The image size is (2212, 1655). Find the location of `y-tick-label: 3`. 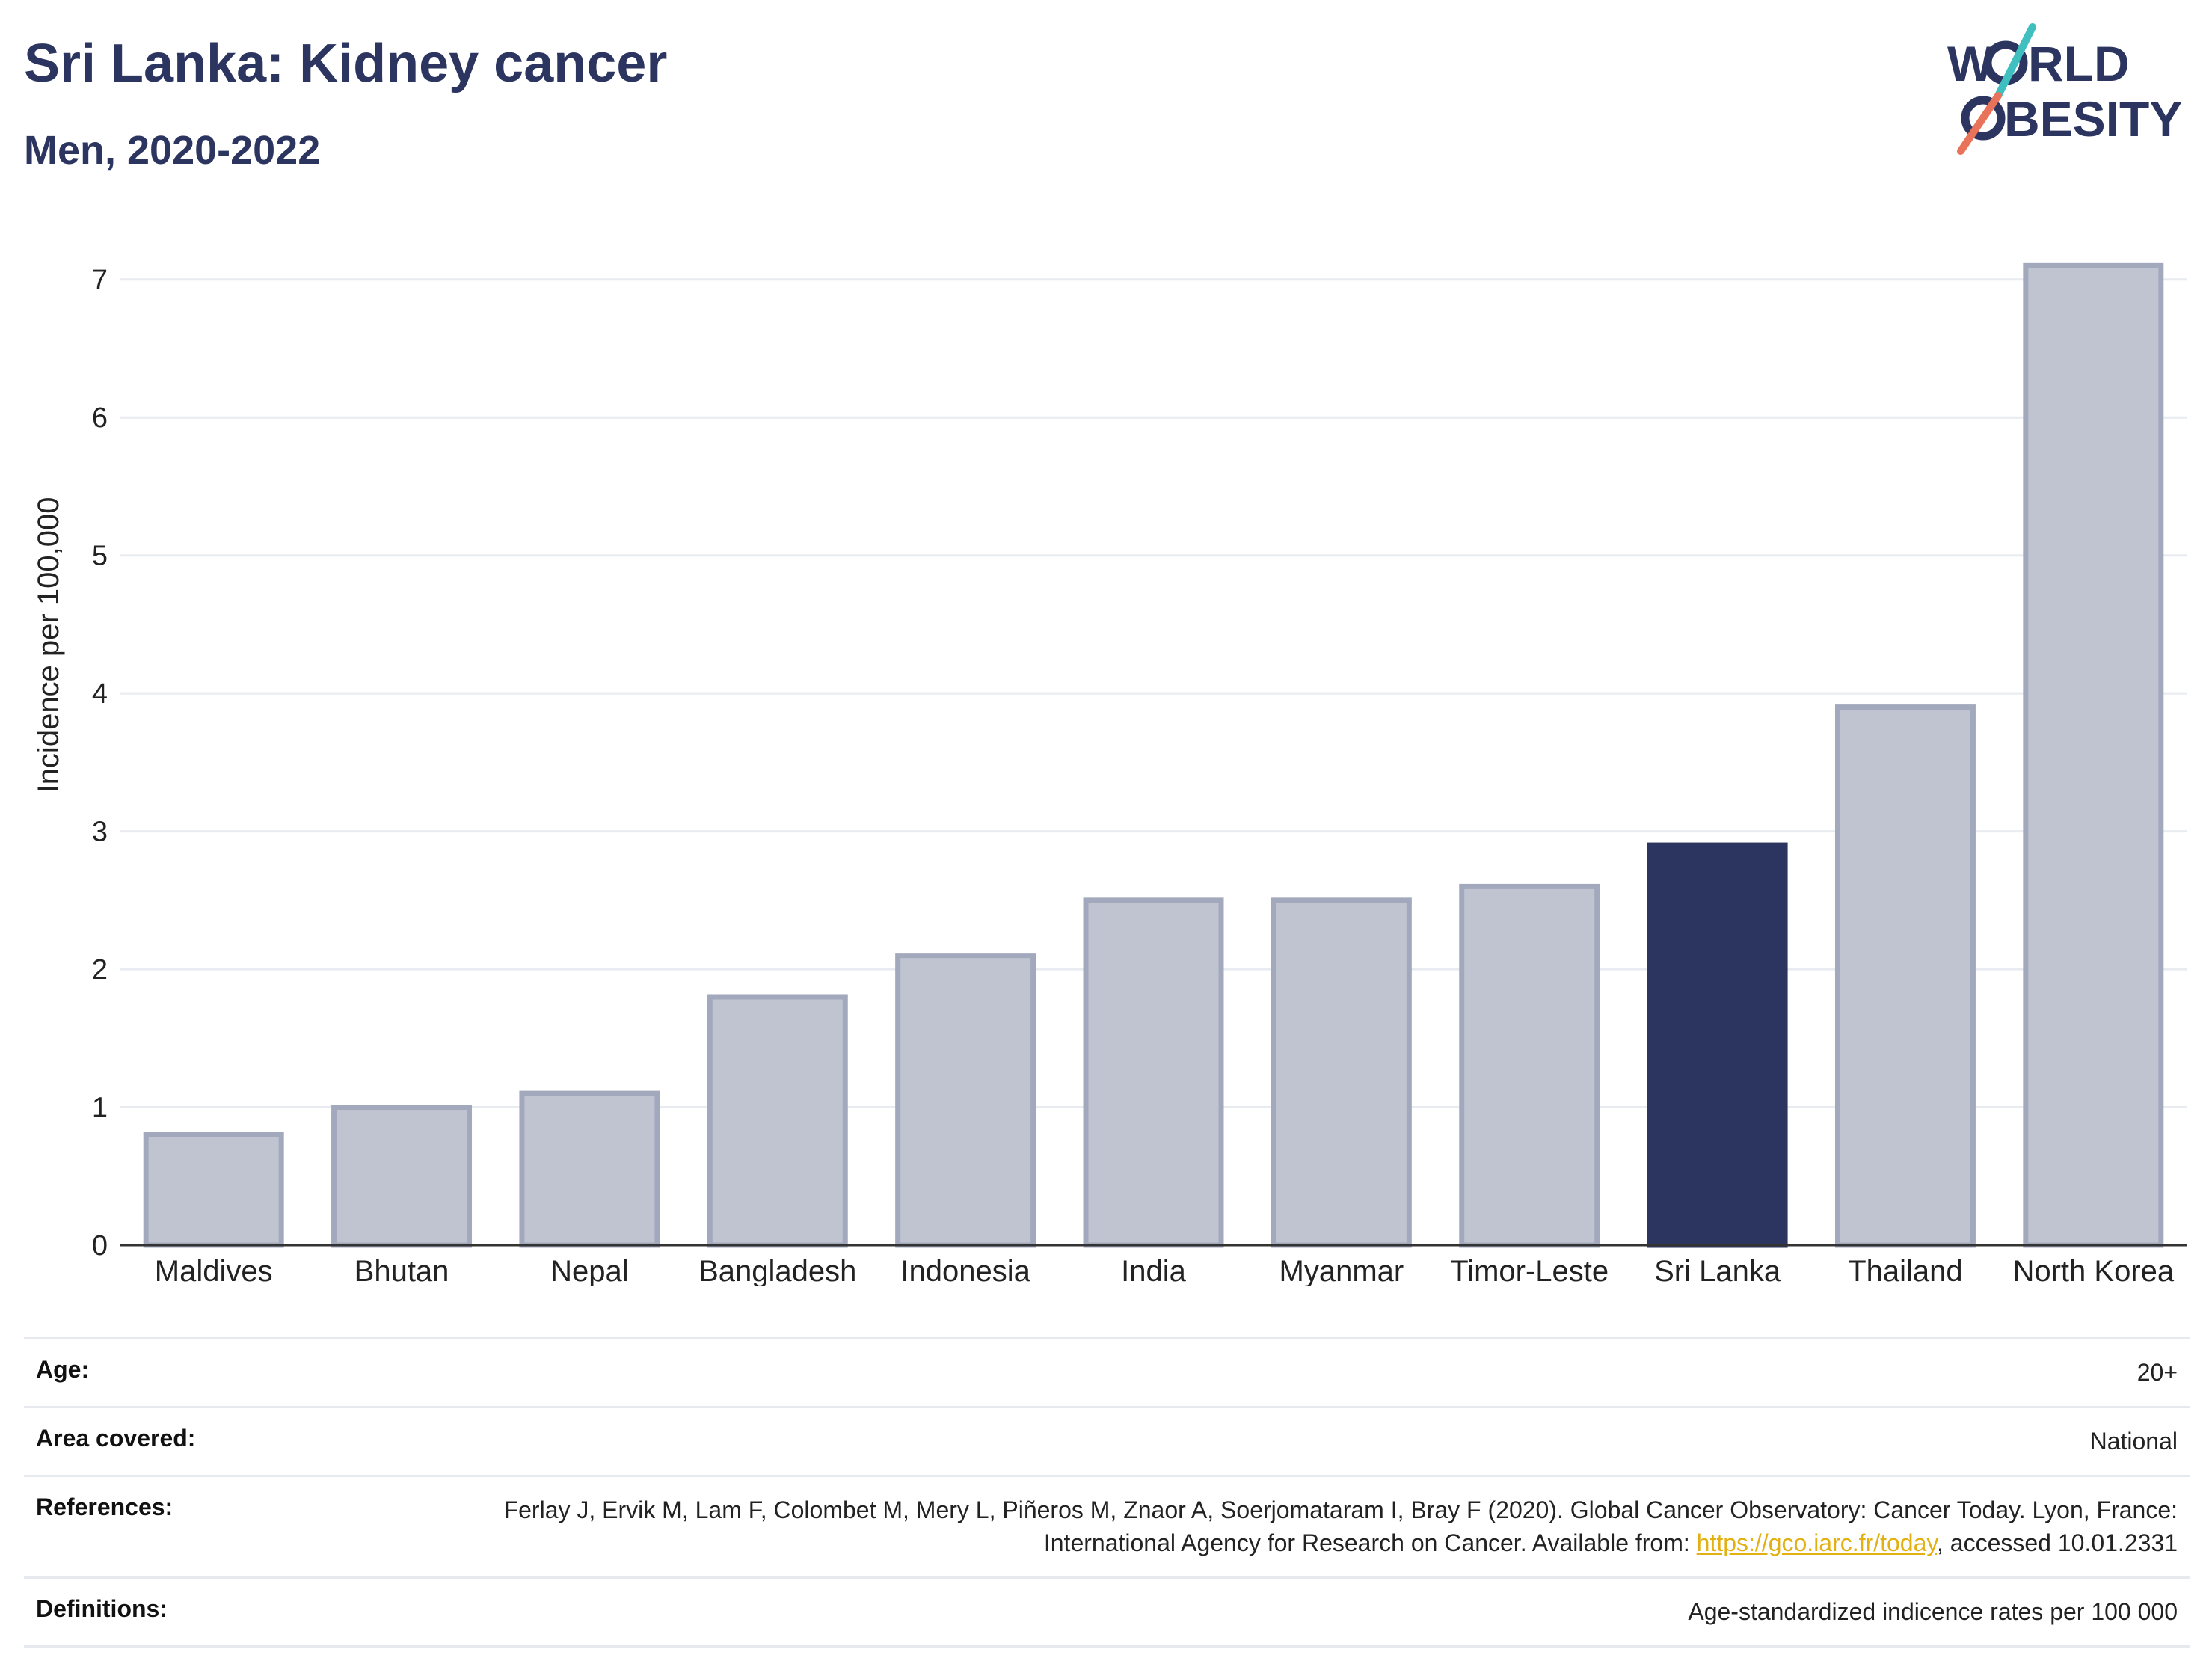

y-tick-label: 3 is located at coordinates (100, 832).